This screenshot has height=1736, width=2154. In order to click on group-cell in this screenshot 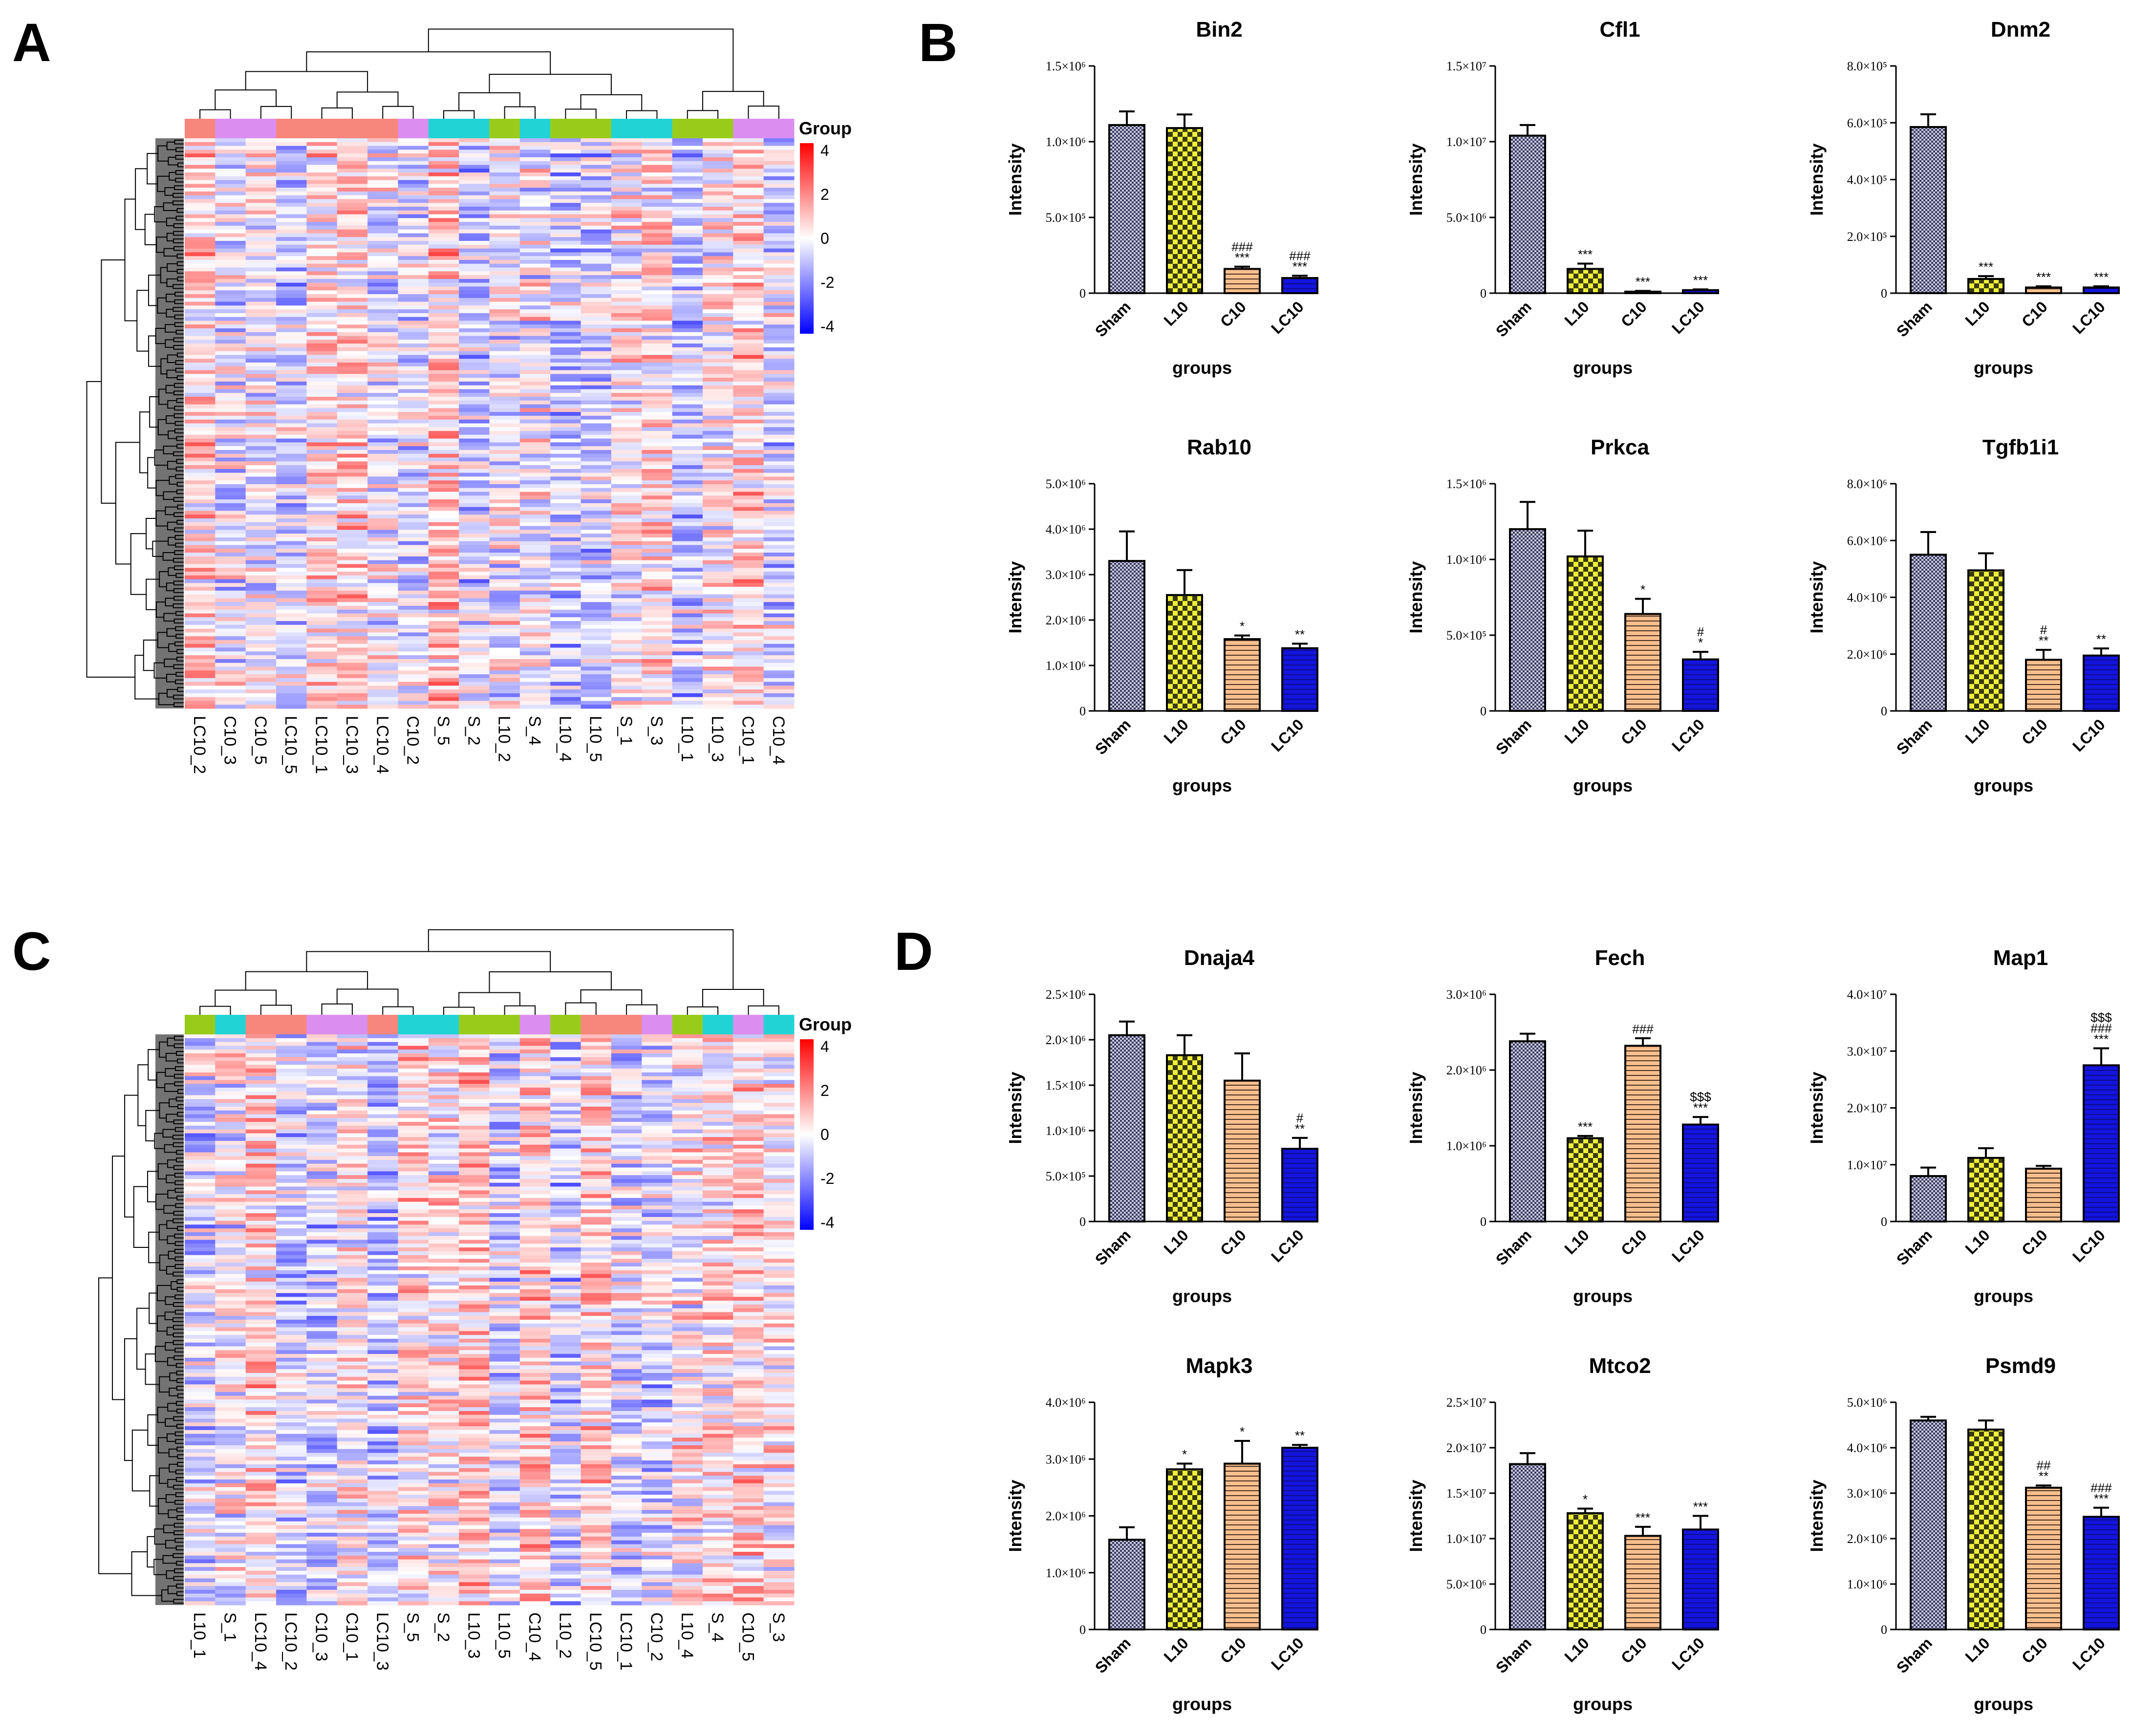, I will do `click(474, 1024)`.